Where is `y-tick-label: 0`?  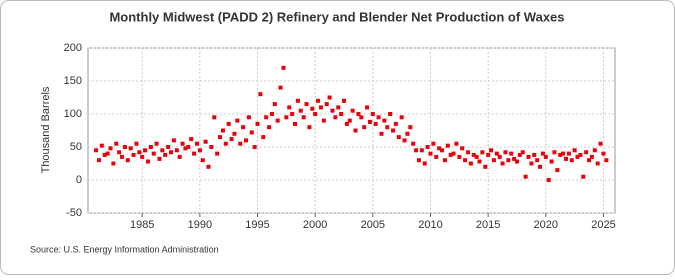 y-tick-label: 0 is located at coordinates (79, 180).